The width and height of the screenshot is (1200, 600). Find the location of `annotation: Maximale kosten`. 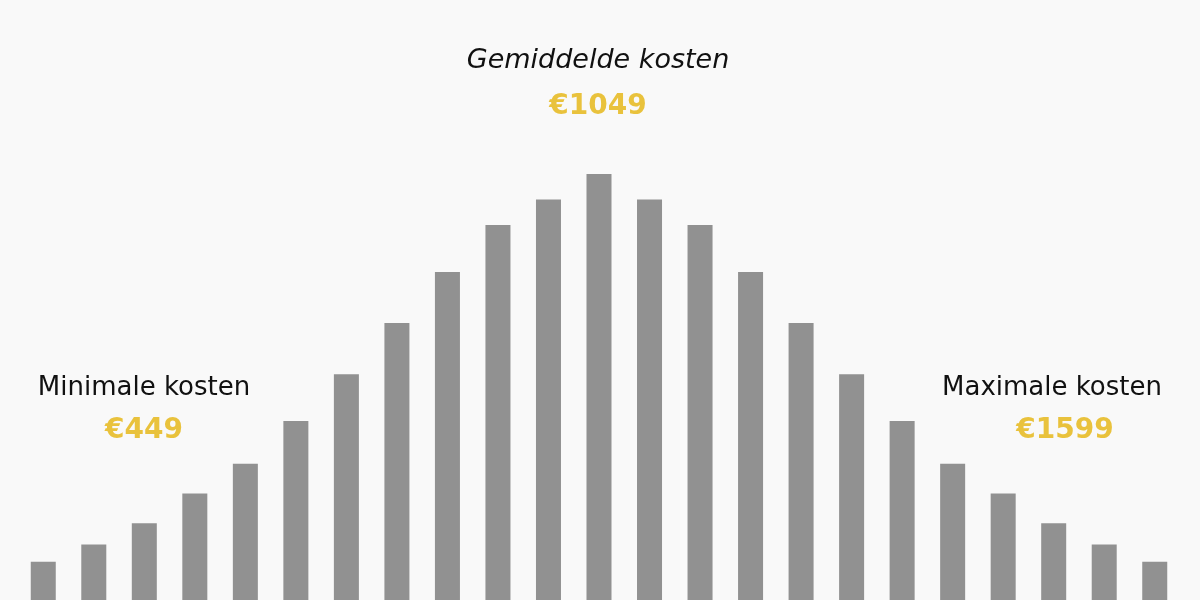

annotation: Maximale kosten is located at coordinates (1052, 385).